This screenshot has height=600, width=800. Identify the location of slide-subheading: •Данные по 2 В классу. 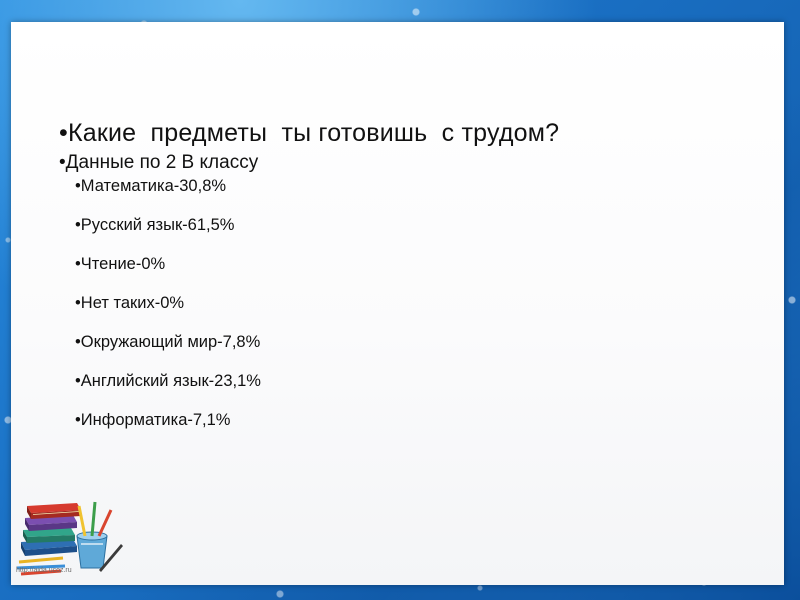
(158, 163).